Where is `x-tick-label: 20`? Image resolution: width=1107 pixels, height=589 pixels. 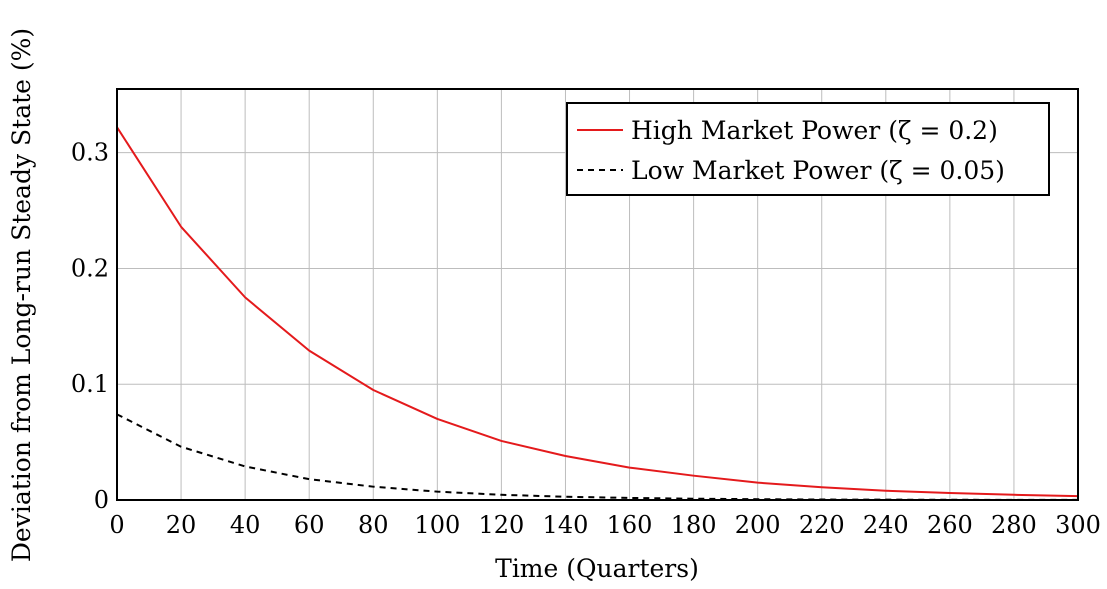
x-tick-label: 20 is located at coordinates (181, 525).